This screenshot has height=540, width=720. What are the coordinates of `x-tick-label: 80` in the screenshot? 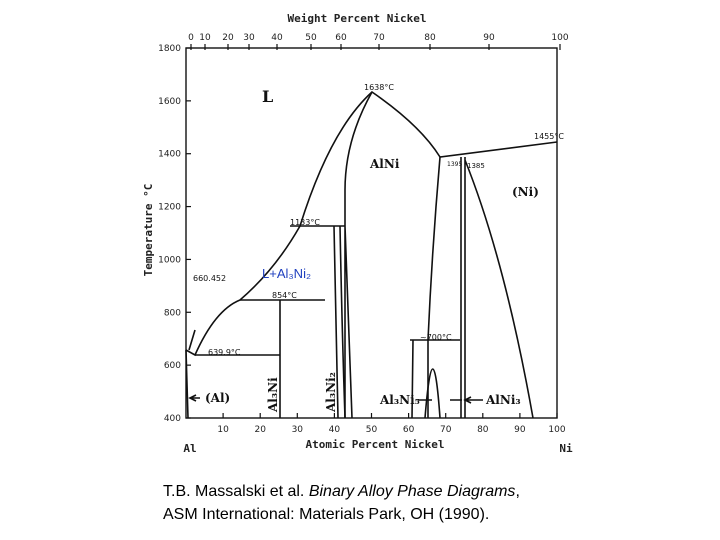 It's located at (483, 430).